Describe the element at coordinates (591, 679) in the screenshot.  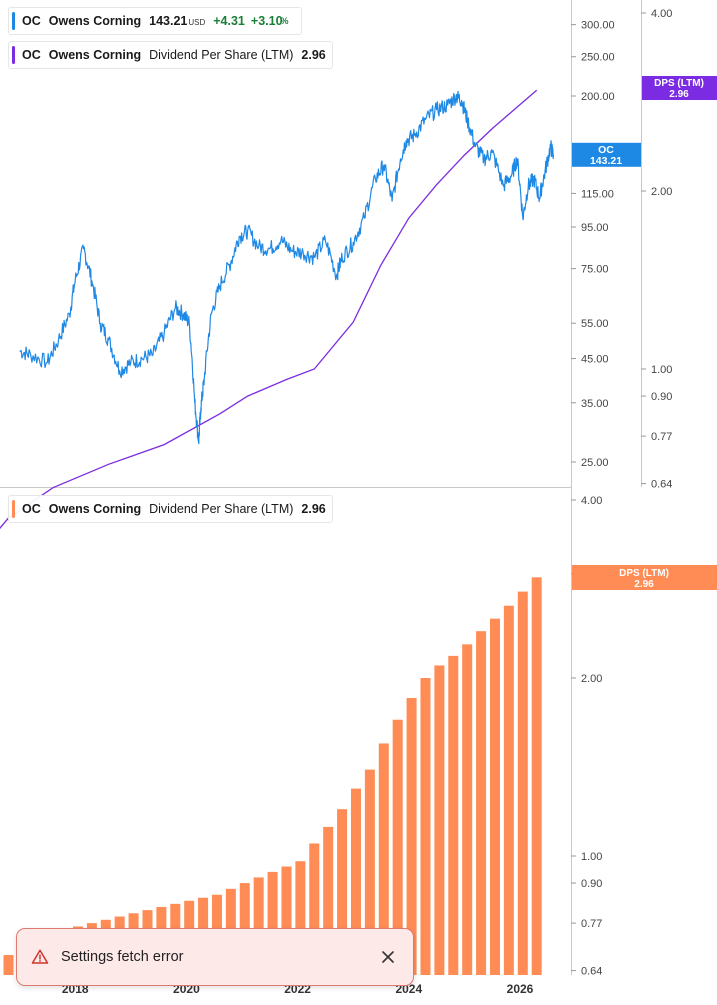
I see `bar-axis-tick-label: 2.00` at that location.